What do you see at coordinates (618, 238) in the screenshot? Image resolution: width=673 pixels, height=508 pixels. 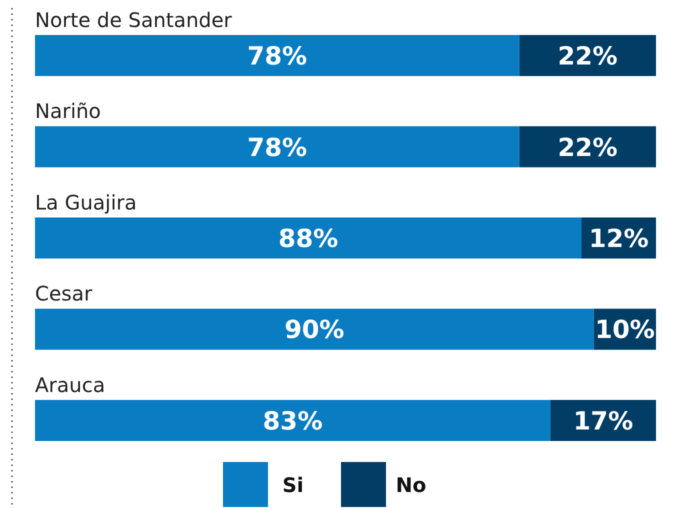 I see `data-label: 12%` at bounding box center [618, 238].